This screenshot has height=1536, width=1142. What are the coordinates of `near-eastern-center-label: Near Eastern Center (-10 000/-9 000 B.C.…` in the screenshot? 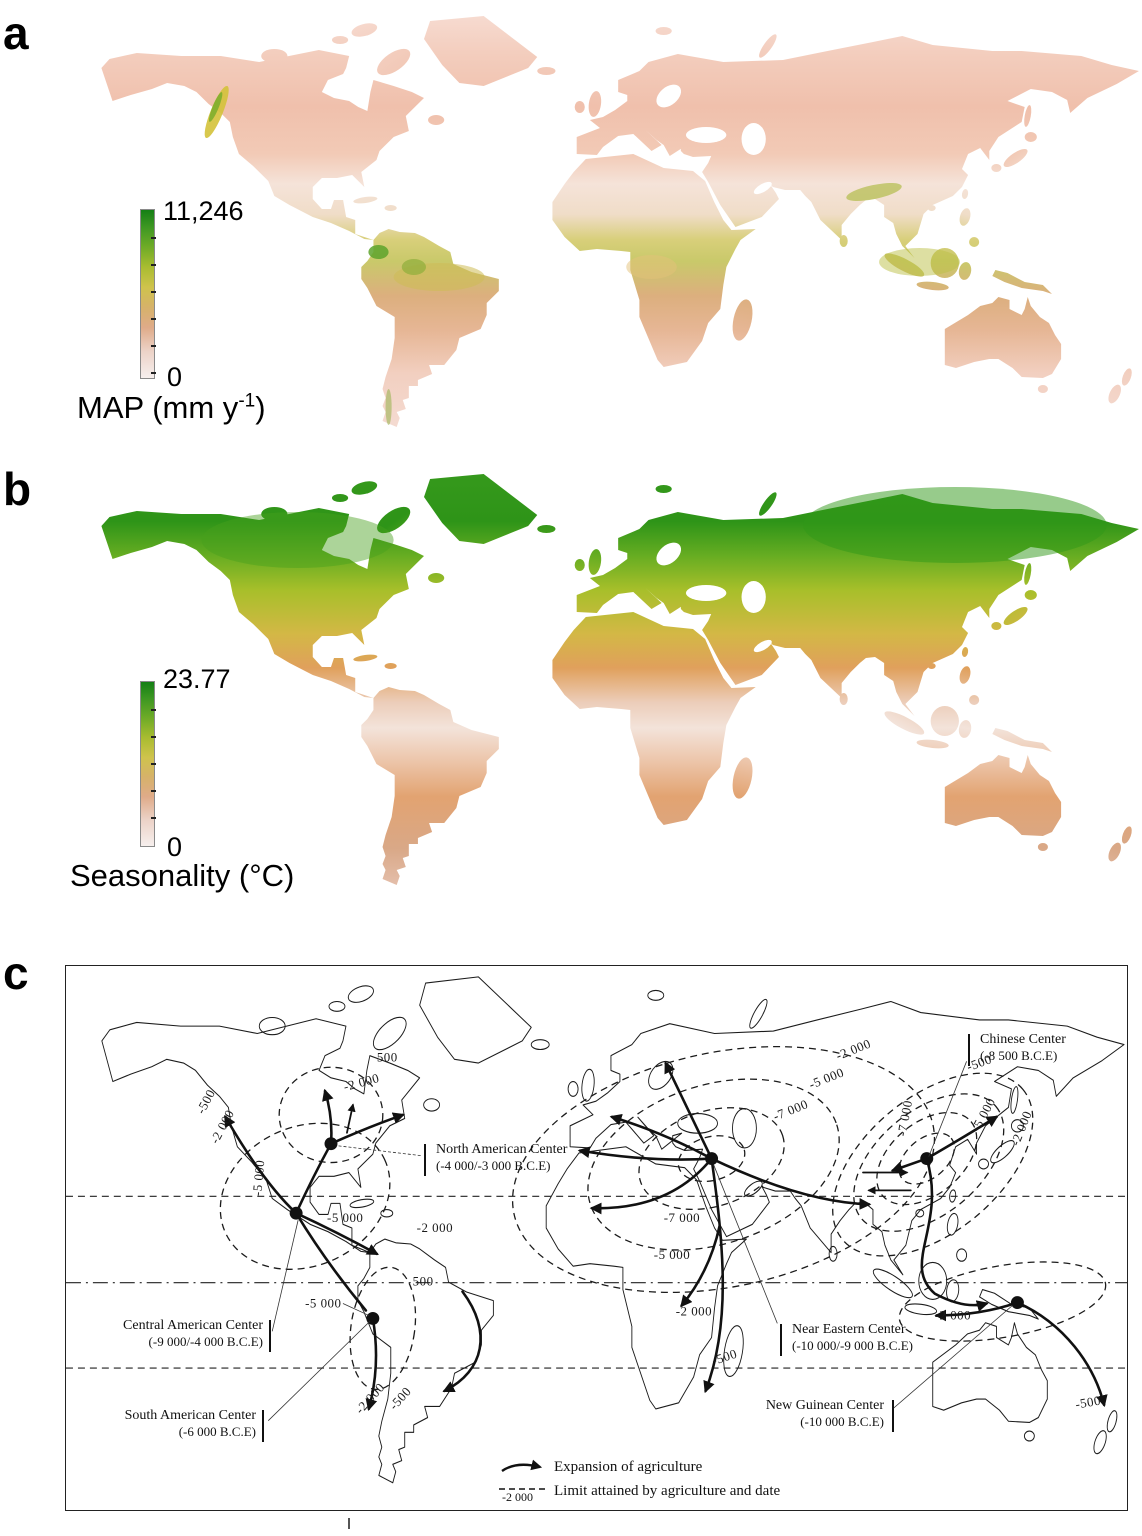 It's located at (852, 1338).